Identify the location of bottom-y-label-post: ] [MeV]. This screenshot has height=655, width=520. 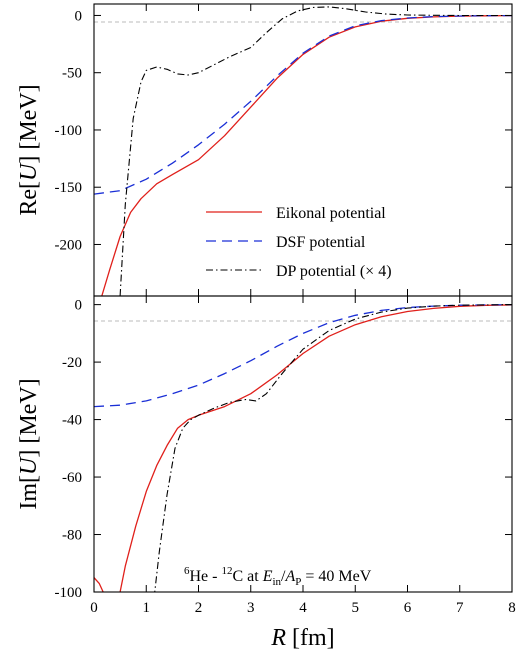
(29, 417).